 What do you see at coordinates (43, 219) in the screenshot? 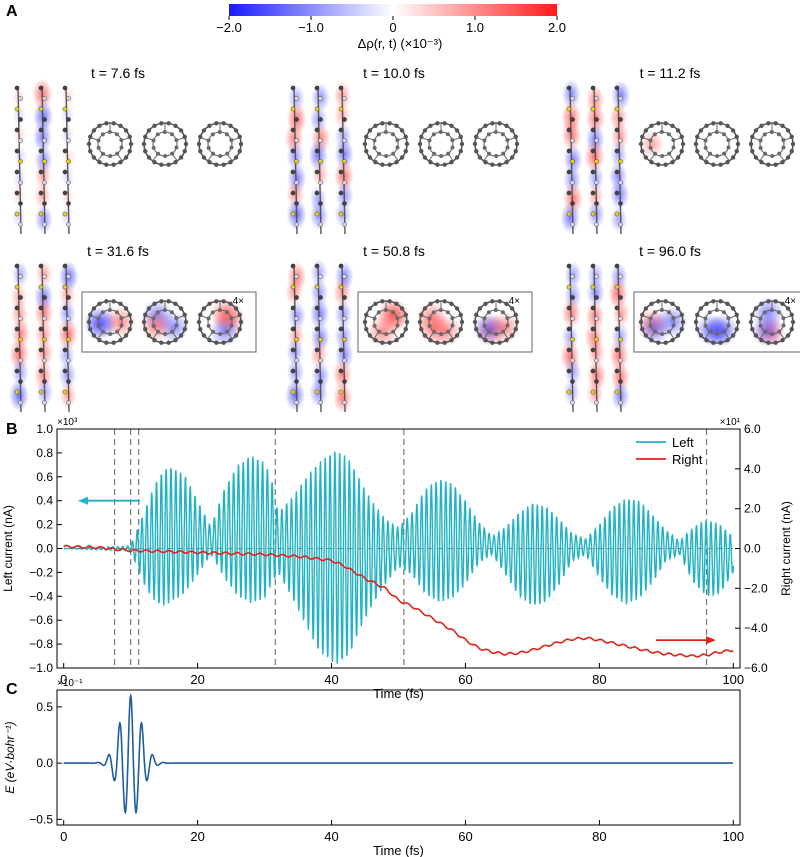
I see `density-blob` at bounding box center [43, 219].